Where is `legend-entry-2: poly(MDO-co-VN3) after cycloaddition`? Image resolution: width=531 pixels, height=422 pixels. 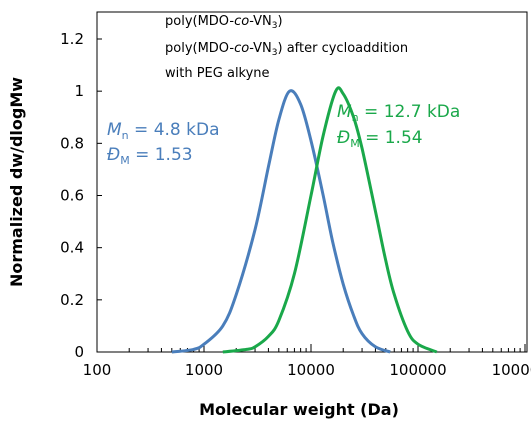
legend-entry-2: poly(MDO-co-VN3) after cycloaddition is located at coordinates (286, 49).